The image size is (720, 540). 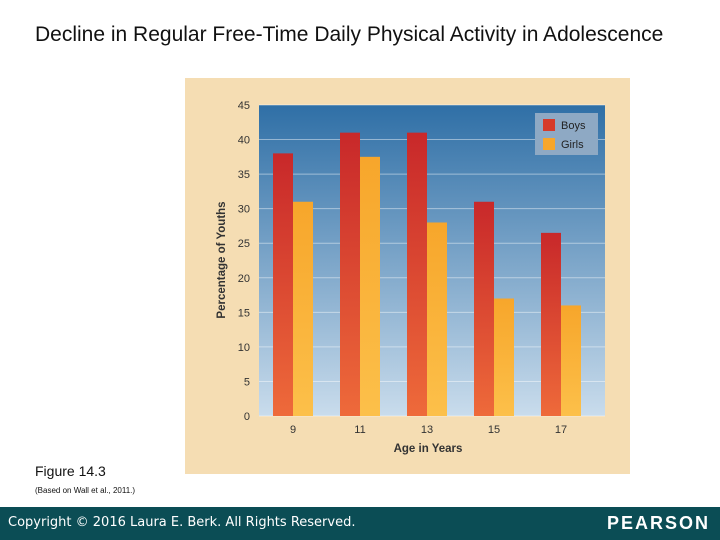 I want to click on legend-swatch-girls, so click(x=549, y=144).